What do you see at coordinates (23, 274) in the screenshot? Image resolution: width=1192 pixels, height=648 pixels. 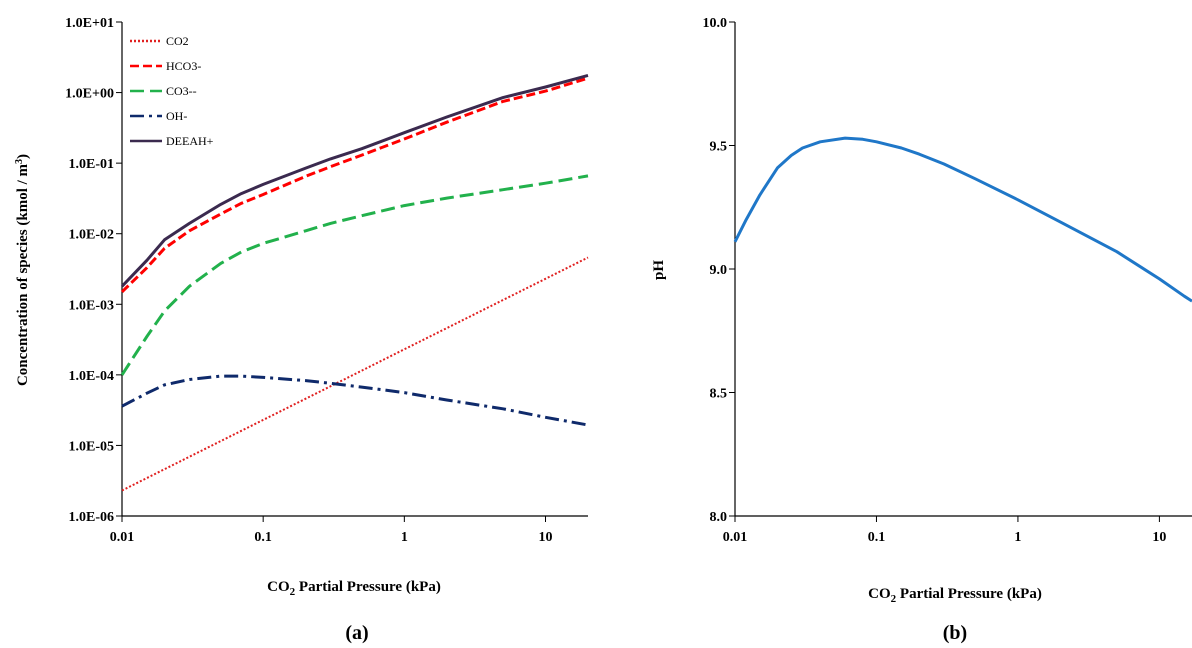 I see `panel-a-y-axis-title-main: Concentration of species (kmol / m` at bounding box center [23, 274].